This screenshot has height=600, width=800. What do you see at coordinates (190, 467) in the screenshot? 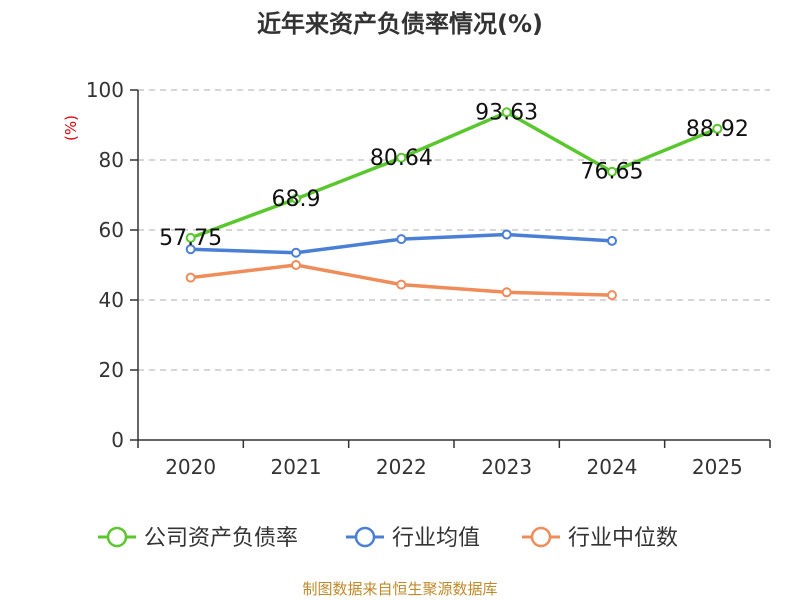
I see `x-tick-label: 2020` at bounding box center [190, 467].